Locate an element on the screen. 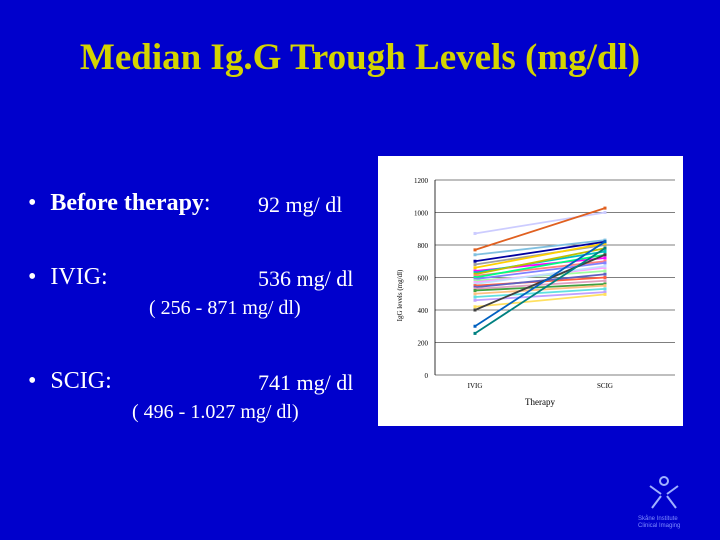 Image resolution: width=720 pixels, height=540 pixels. bullet-ivig: • IVIG: is located at coordinates (68, 277).